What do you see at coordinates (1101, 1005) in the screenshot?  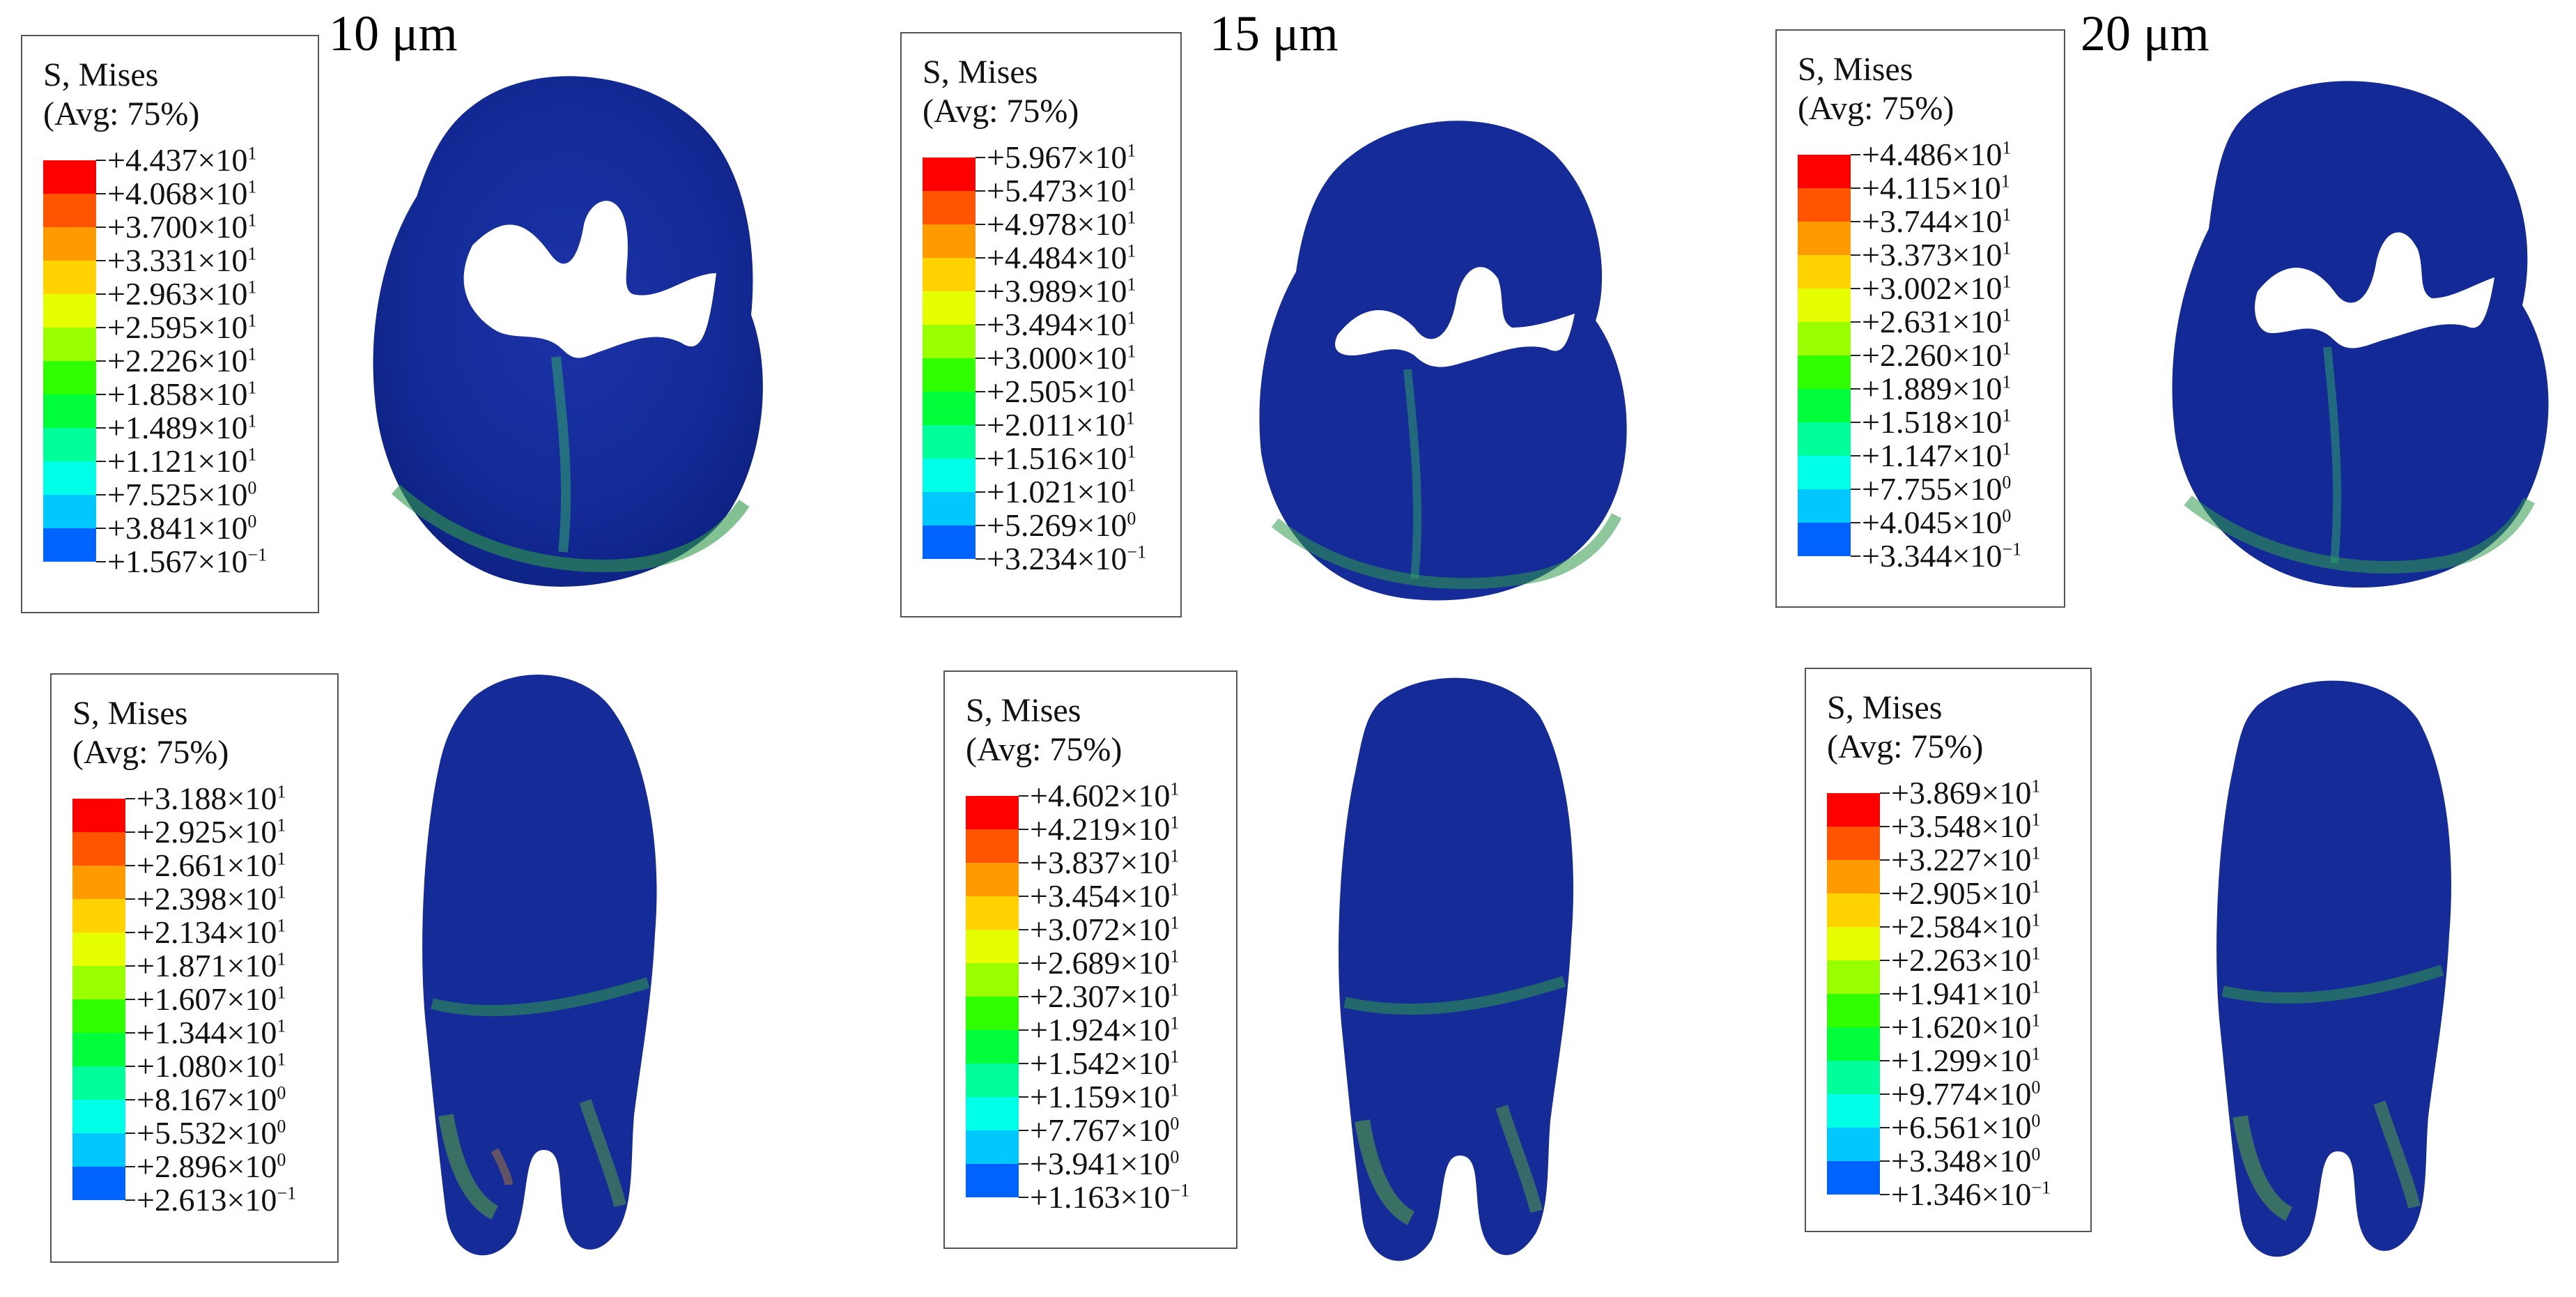 I see `legend-row: +2.307×101` at bounding box center [1101, 1005].